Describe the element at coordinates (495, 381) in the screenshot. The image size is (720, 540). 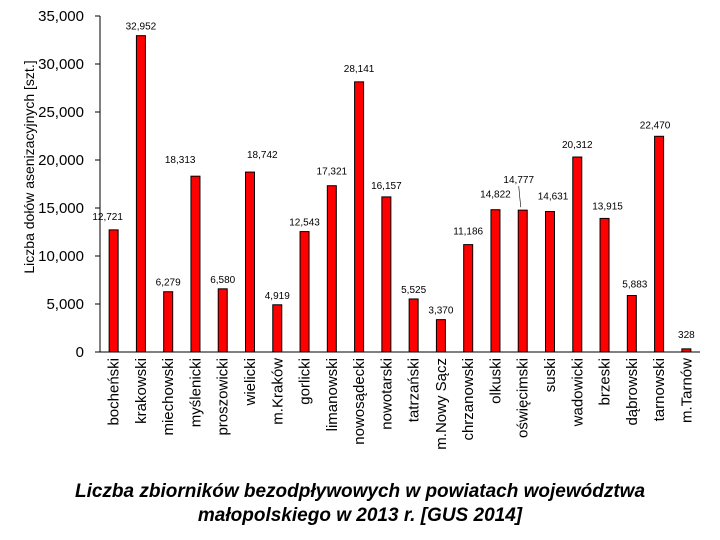
I see `category-label: olkuski` at that location.